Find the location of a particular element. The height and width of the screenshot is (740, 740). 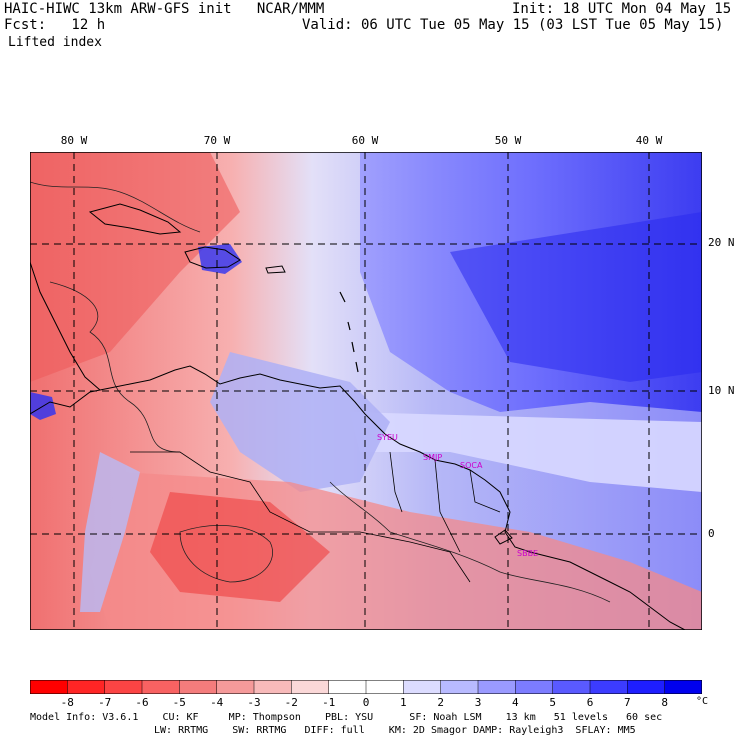

colorbar-tick: -3 is located at coordinates (254, 702).